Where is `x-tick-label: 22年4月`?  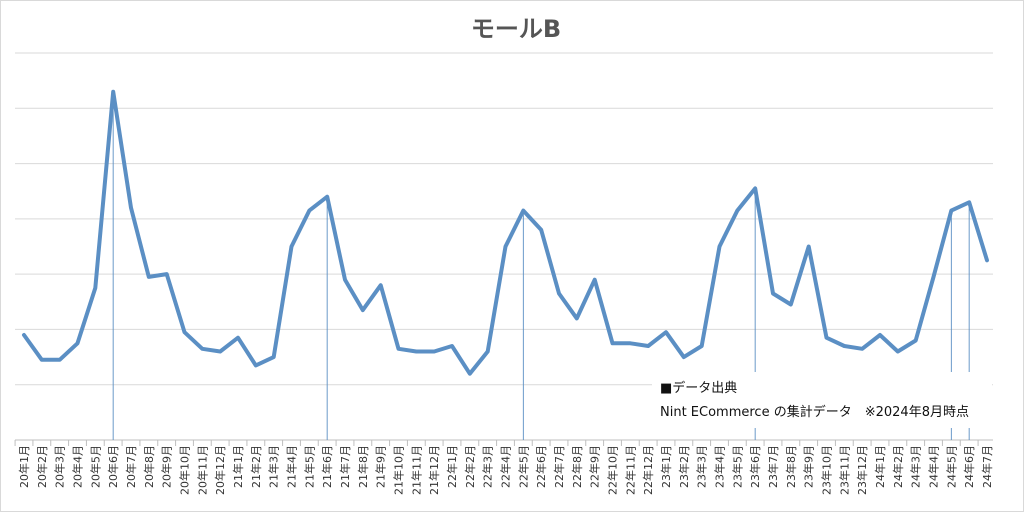 x-tick-label: 22年4月 is located at coordinates (506, 466).